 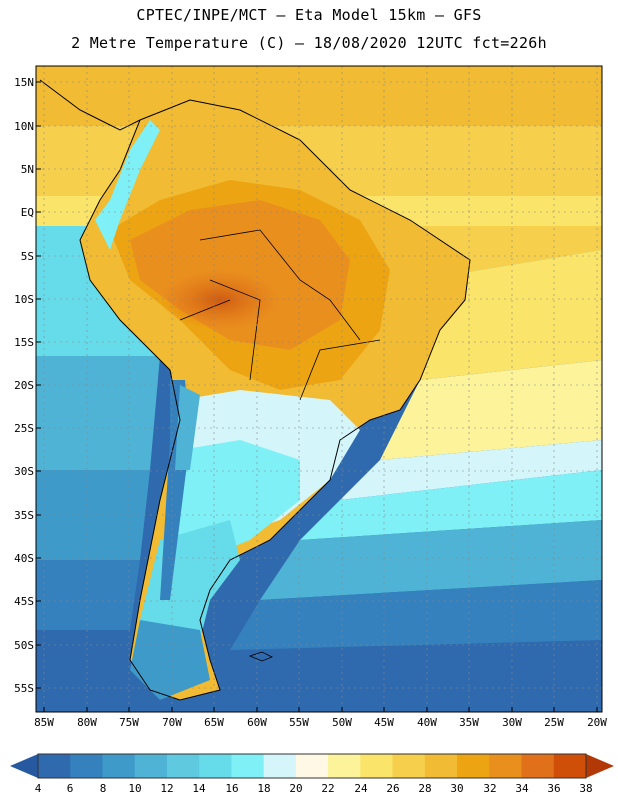 What do you see at coordinates (214, 722) in the screenshot?
I see `lon-label: 65W` at bounding box center [214, 722].